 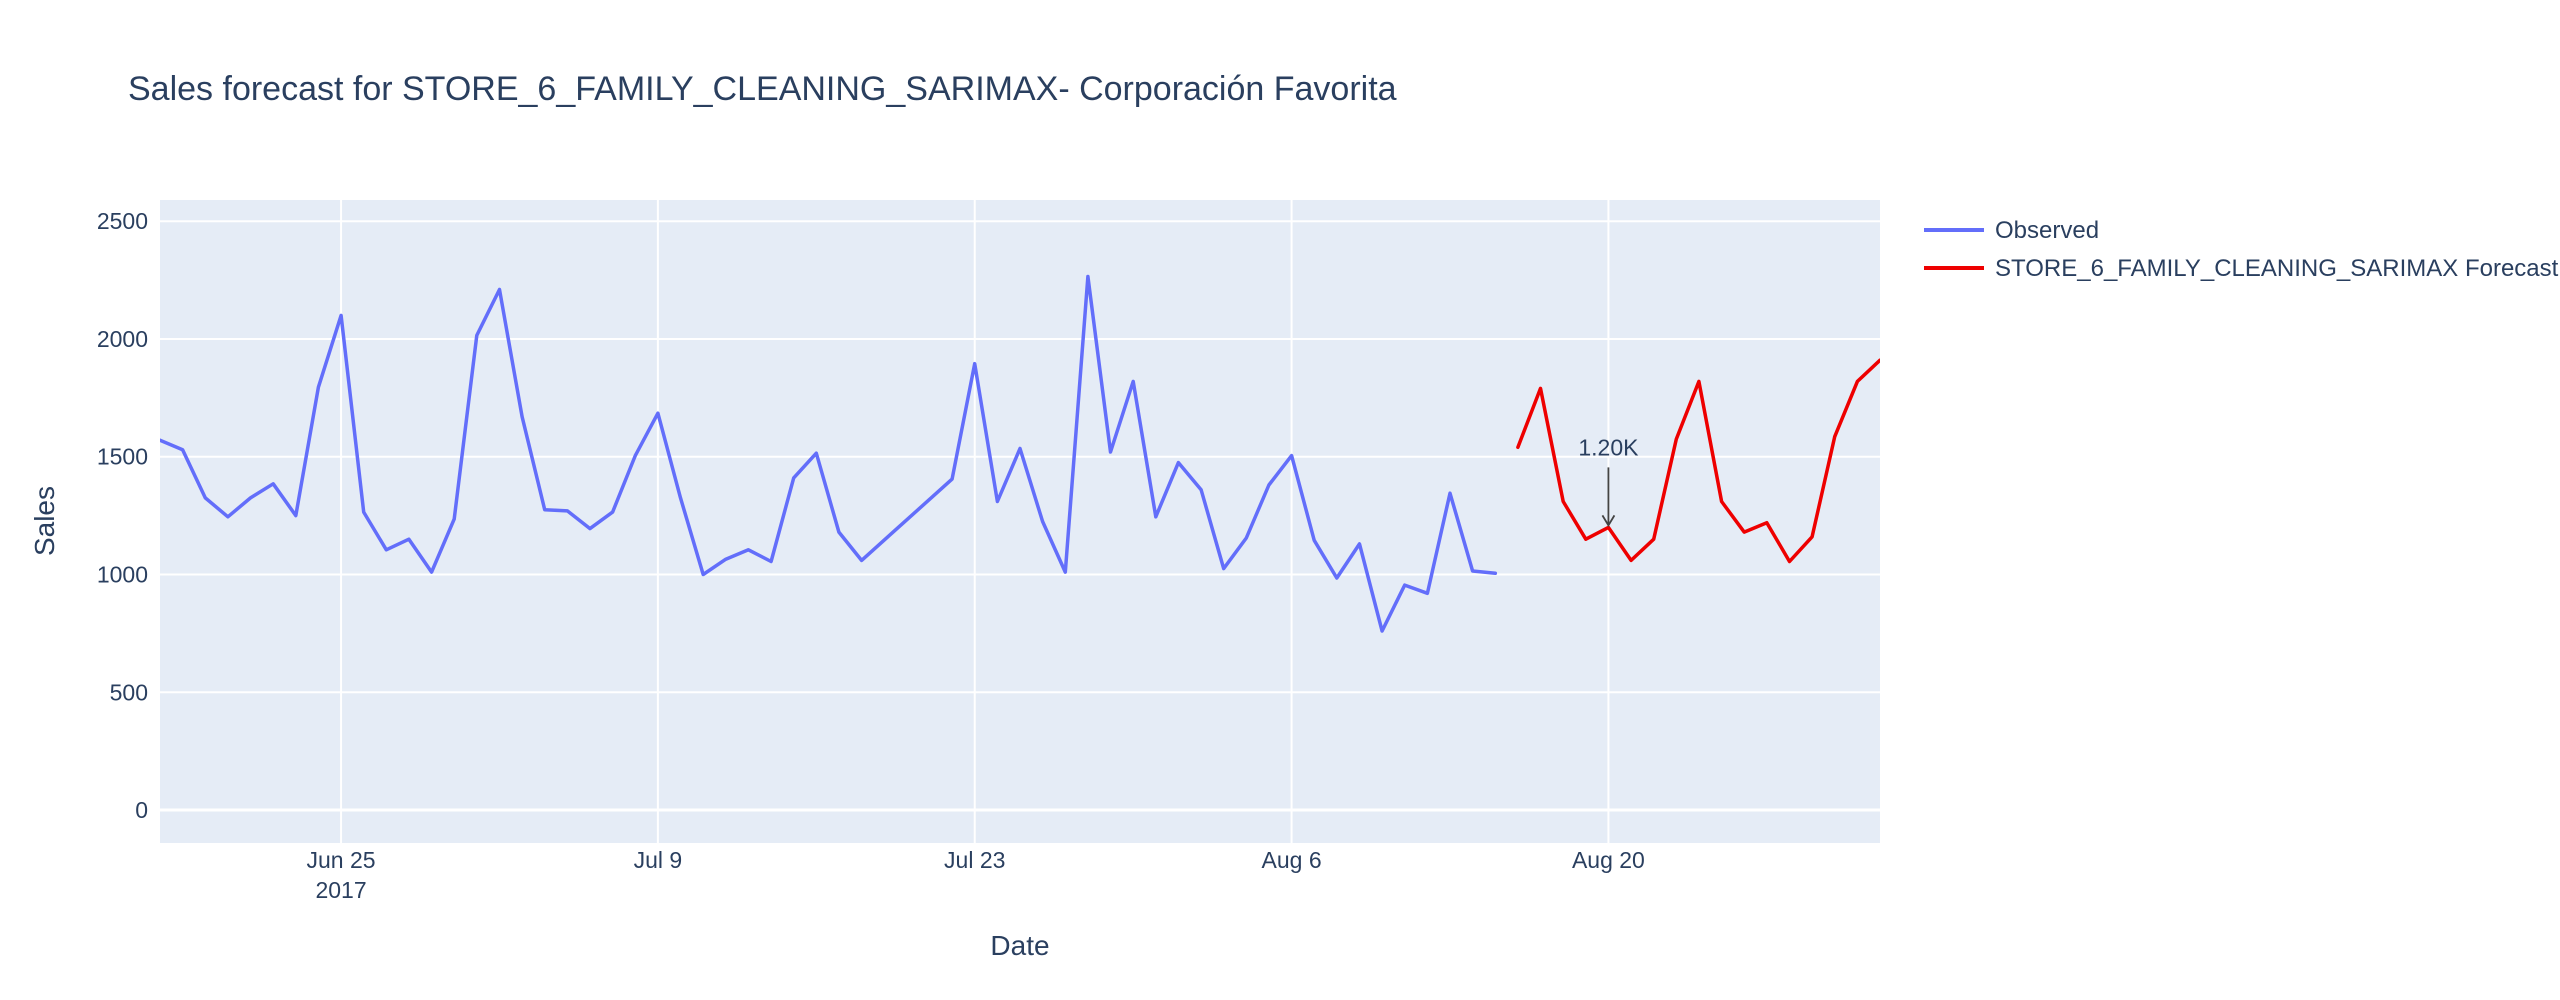 I want to click on x-tick-labels: Jun 25 2017 Jul 9 Jul 23 Aug 6 Aug 20, so click(x=976, y=875).